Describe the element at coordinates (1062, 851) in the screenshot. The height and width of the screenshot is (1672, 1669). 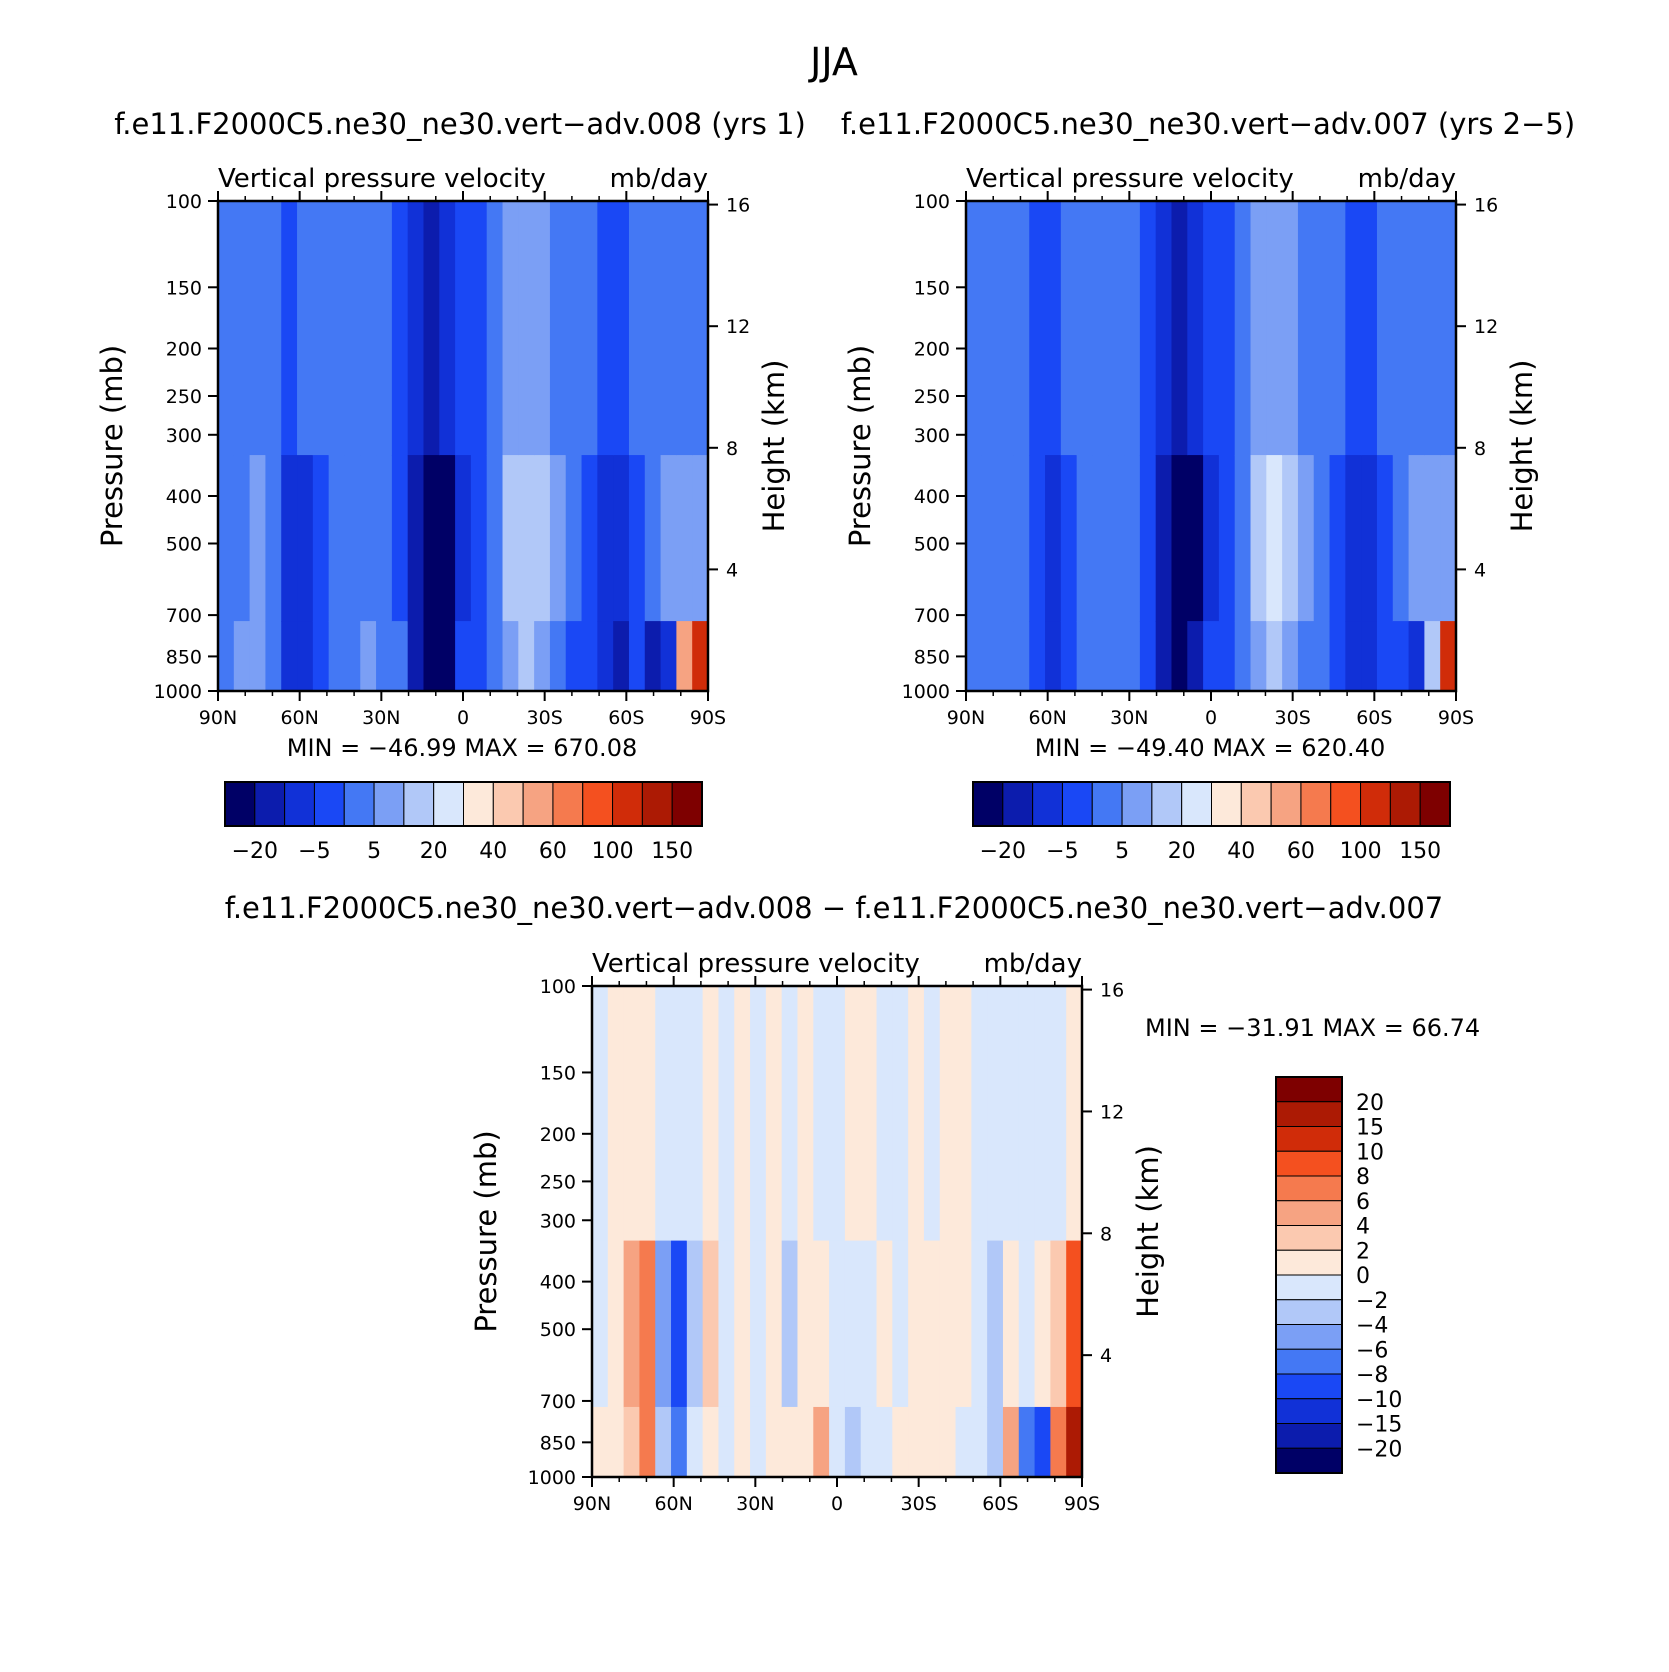
I see `colorbar-label: −5` at that location.